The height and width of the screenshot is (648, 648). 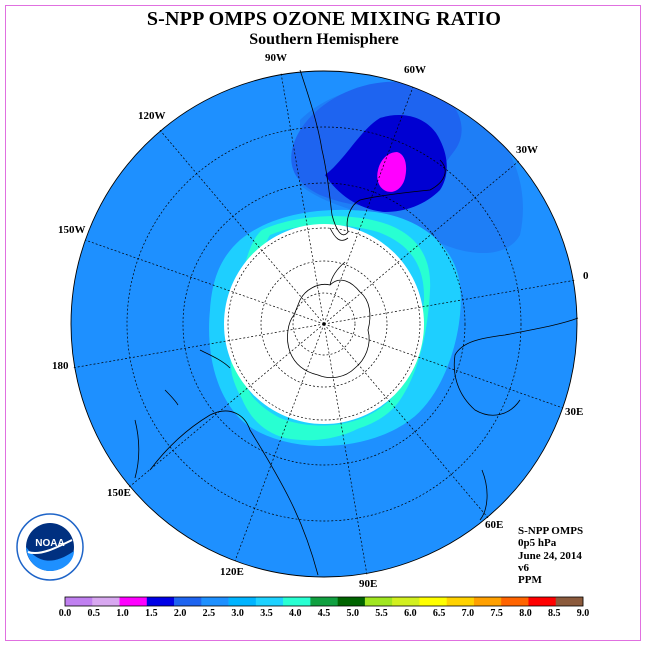 I want to click on colorbar-tick-label: 6.5, so click(x=439, y=613).